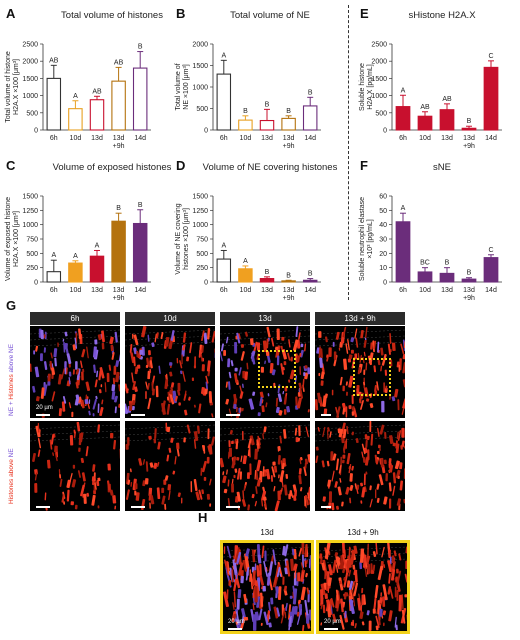 The height and width of the screenshot is (640, 520). What do you see at coordinates (30, 62) in the screenshot?
I see `y-tick-label: 2000` at bounding box center [30, 62].